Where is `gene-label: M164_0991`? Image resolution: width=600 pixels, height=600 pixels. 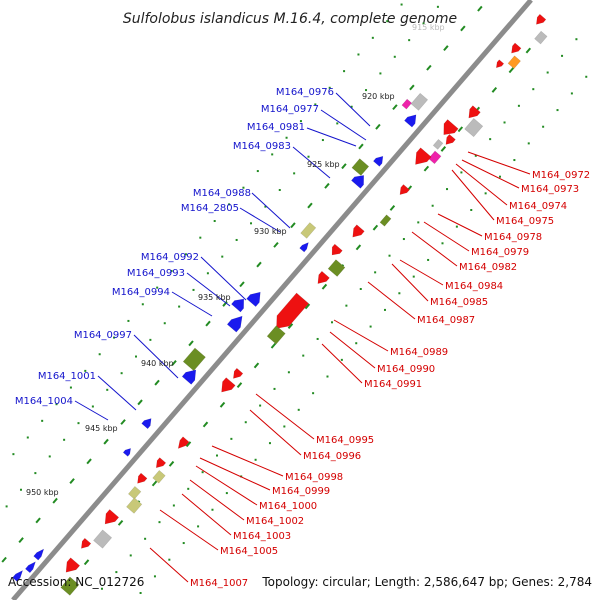 gene-label: M164_0991 is located at coordinates (393, 384).